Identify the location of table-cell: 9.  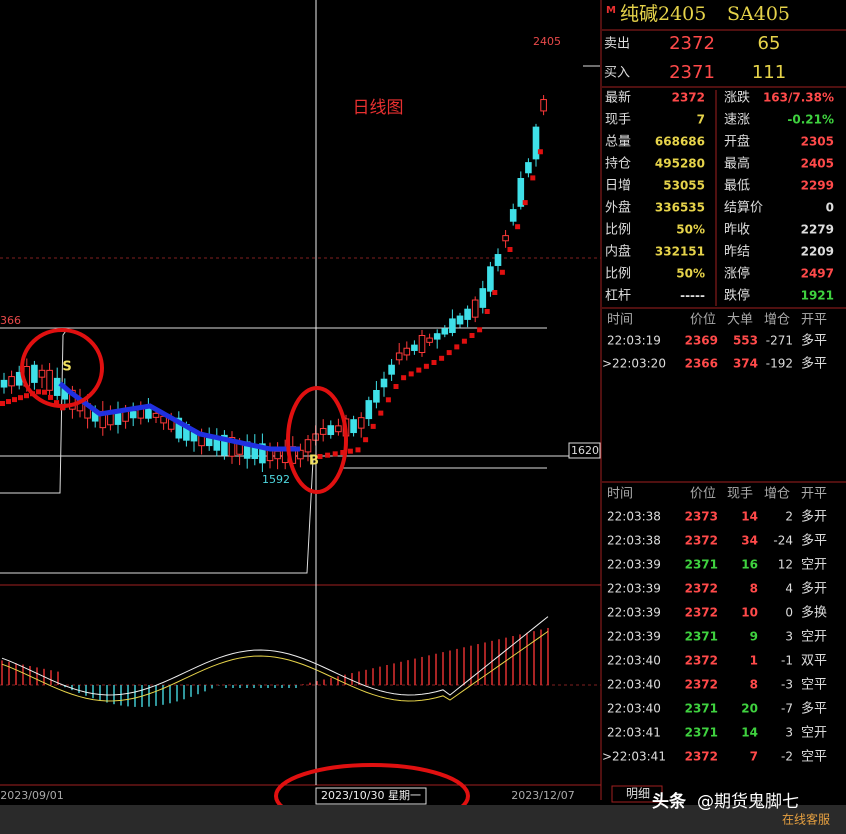
(754, 637).